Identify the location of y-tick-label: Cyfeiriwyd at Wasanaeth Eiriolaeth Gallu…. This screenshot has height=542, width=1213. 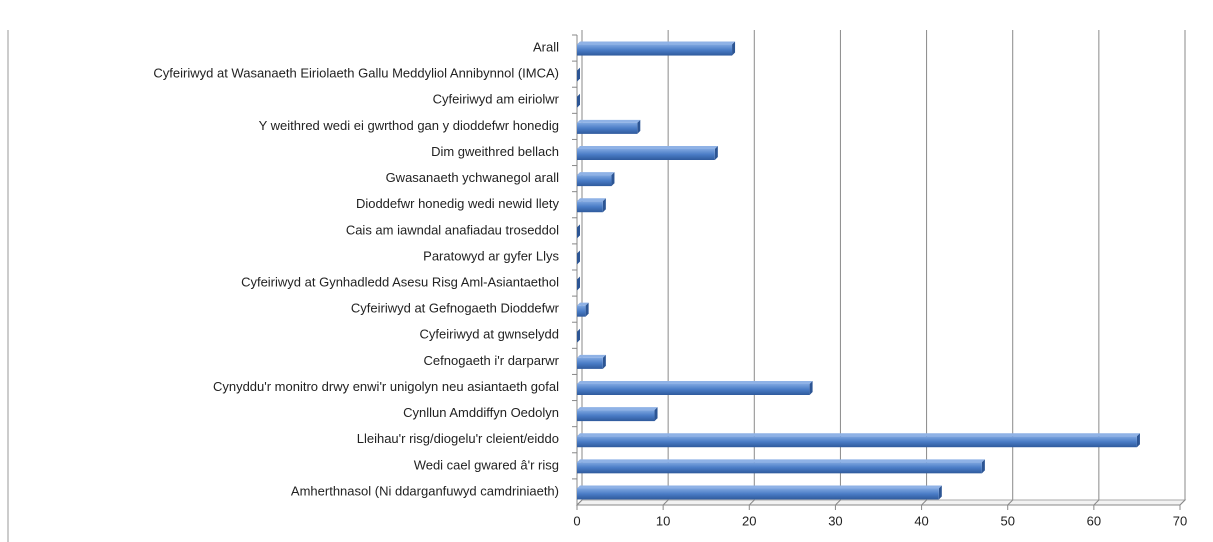
(356, 73).